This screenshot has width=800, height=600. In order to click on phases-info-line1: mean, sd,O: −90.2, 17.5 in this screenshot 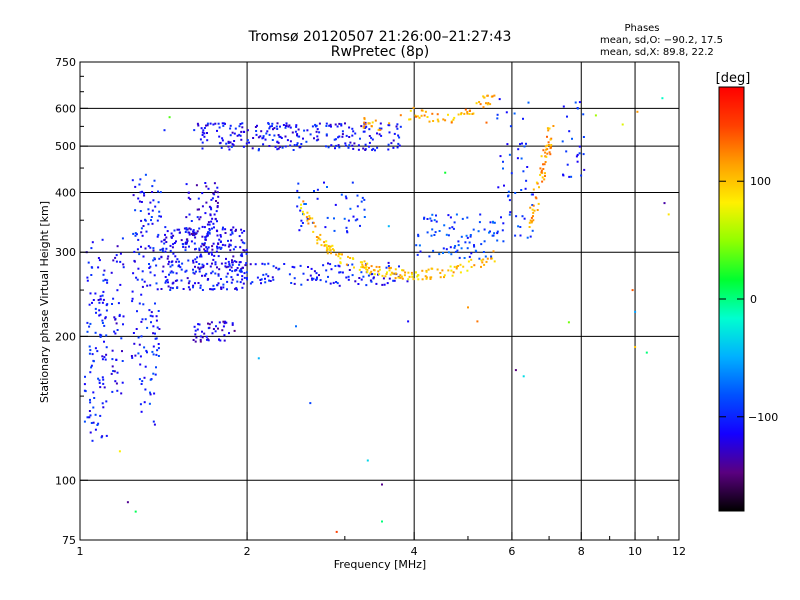, I will do `click(661, 40)`.